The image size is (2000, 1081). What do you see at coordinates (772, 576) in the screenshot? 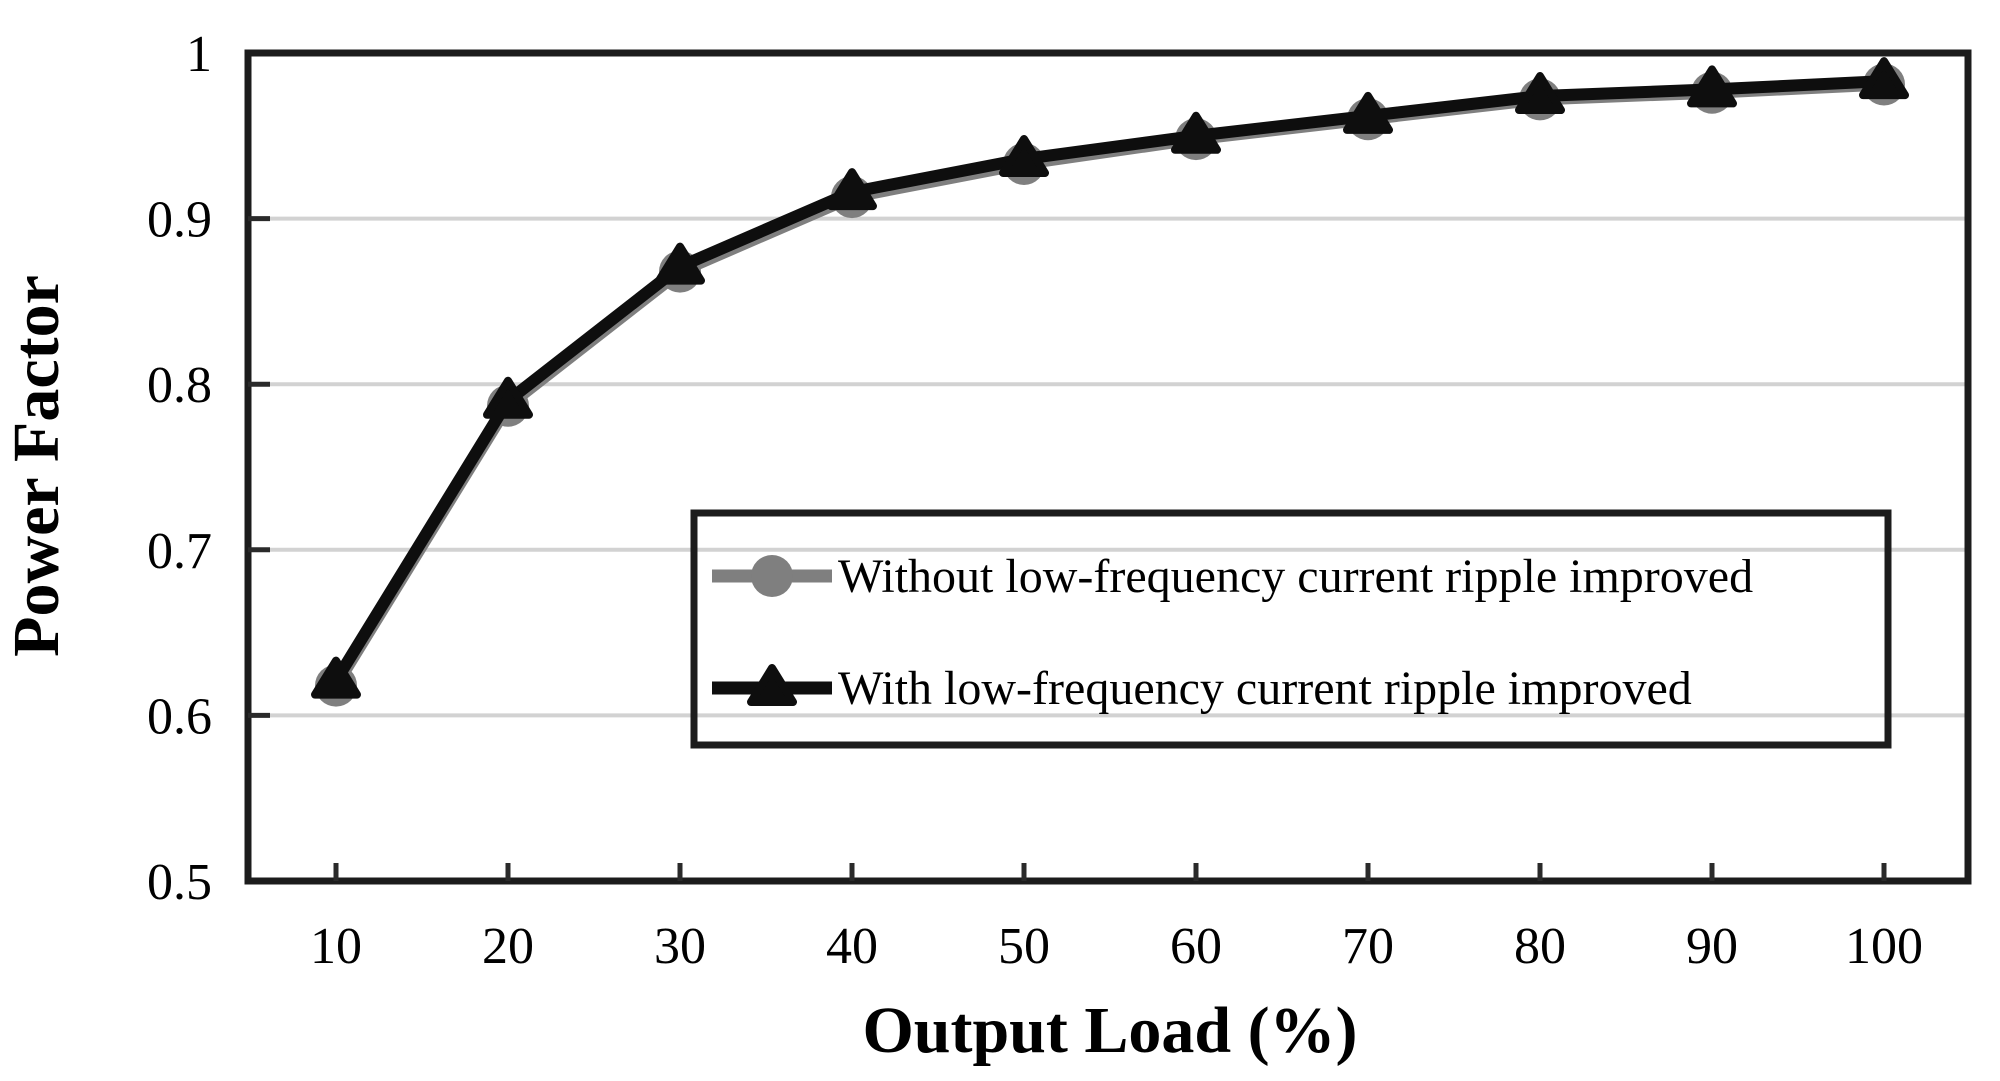
I see `legend-circle-icon` at bounding box center [772, 576].